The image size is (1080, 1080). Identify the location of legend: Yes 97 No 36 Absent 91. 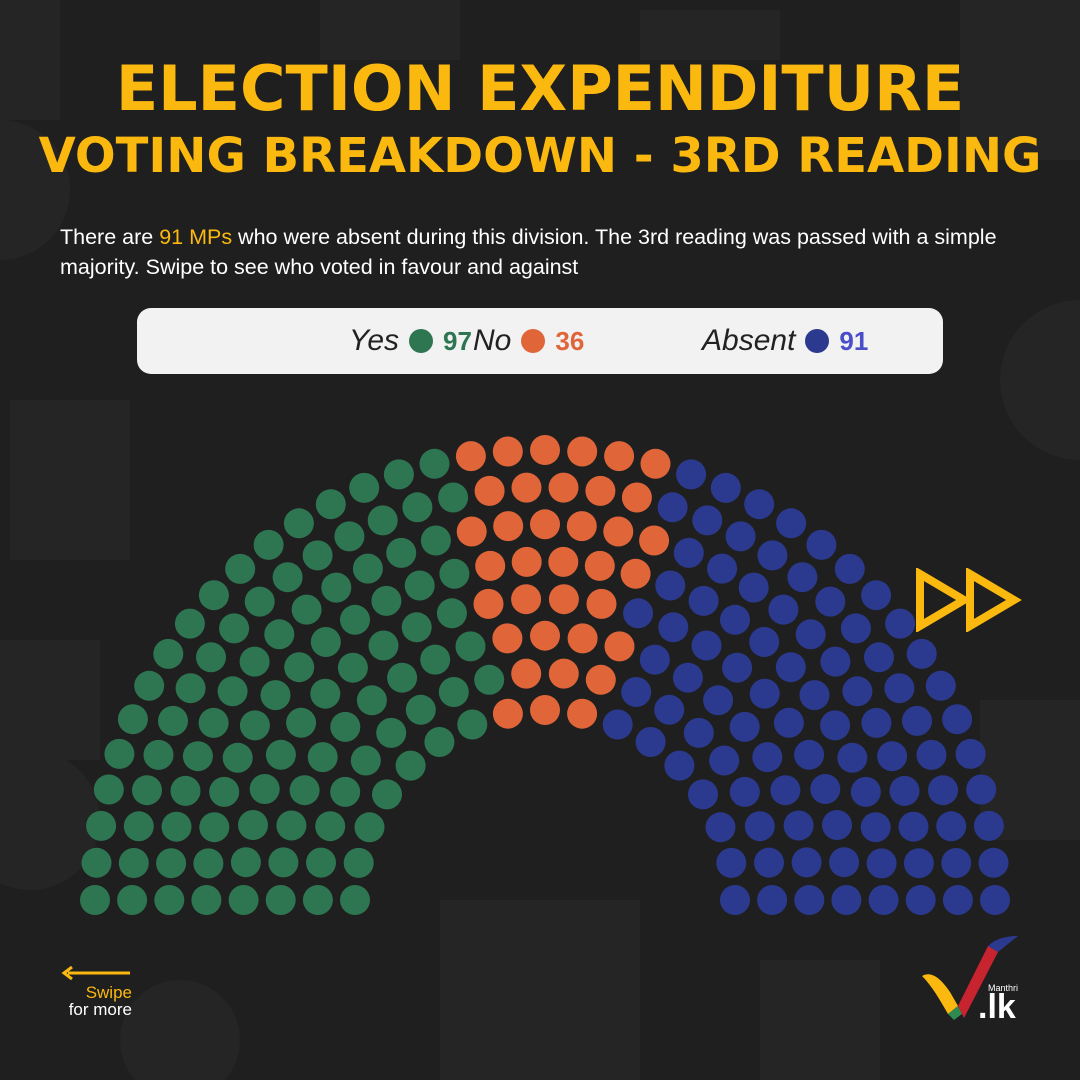
(540, 341).